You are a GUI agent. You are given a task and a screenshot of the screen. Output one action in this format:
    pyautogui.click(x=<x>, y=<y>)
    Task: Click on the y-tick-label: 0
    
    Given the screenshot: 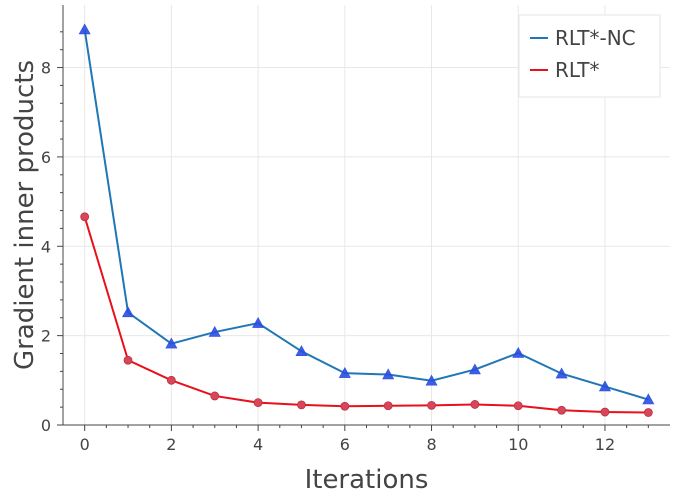 What is the action you would take?
    pyautogui.click(x=46, y=425)
    